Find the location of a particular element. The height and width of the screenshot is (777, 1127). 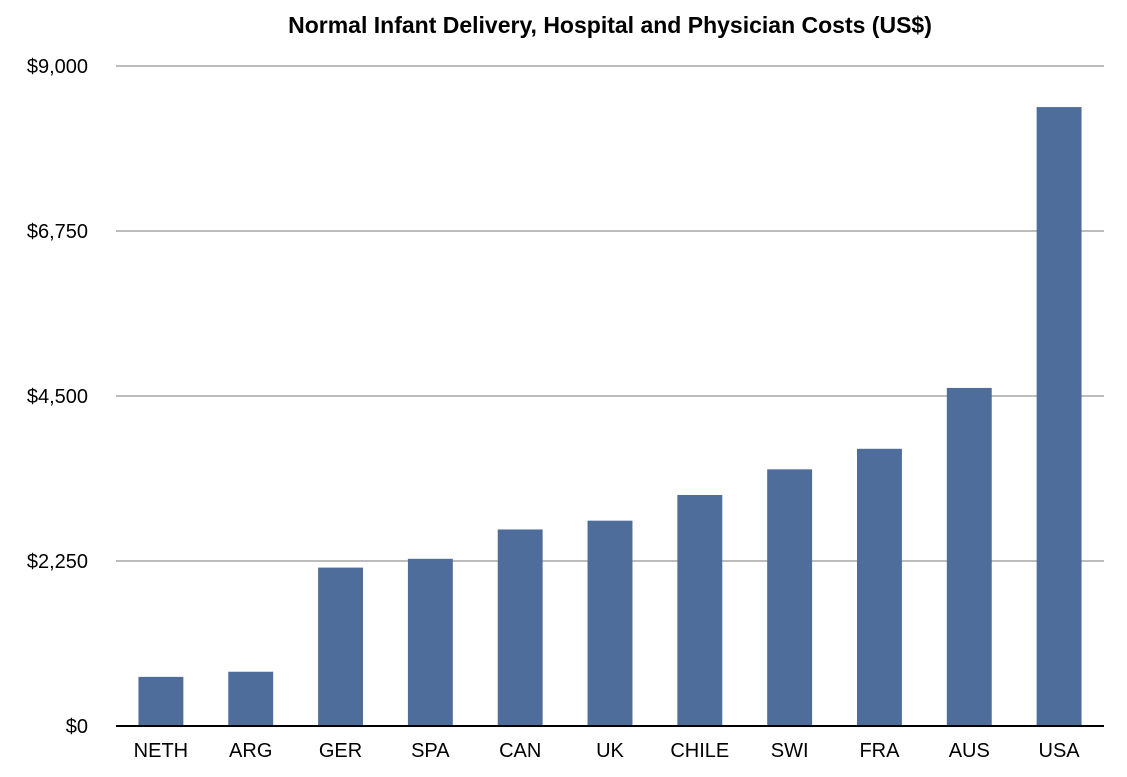

bar-spa is located at coordinates (430, 642).